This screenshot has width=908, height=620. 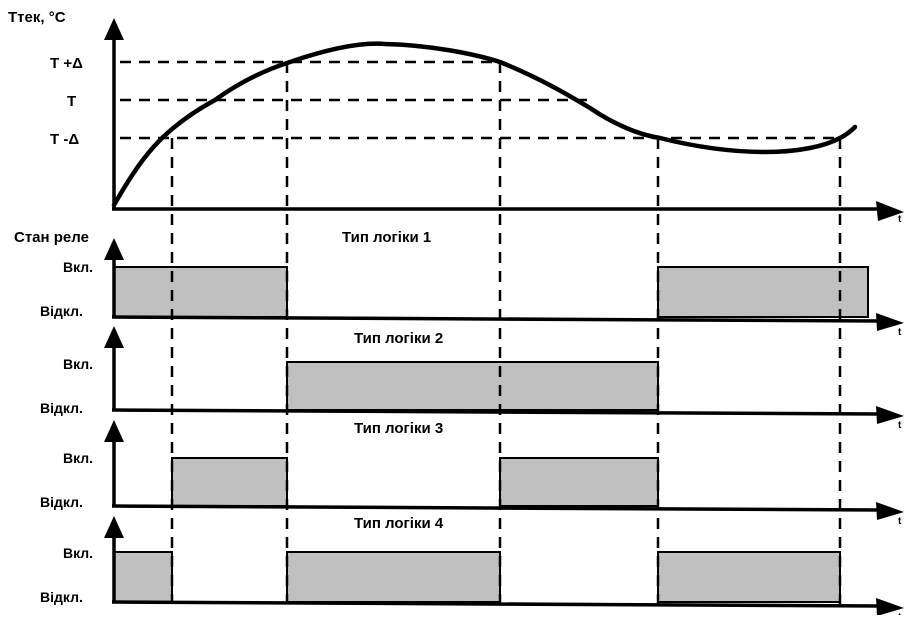 I want to click on temperature-x-axis-label: t, so click(x=900, y=219).